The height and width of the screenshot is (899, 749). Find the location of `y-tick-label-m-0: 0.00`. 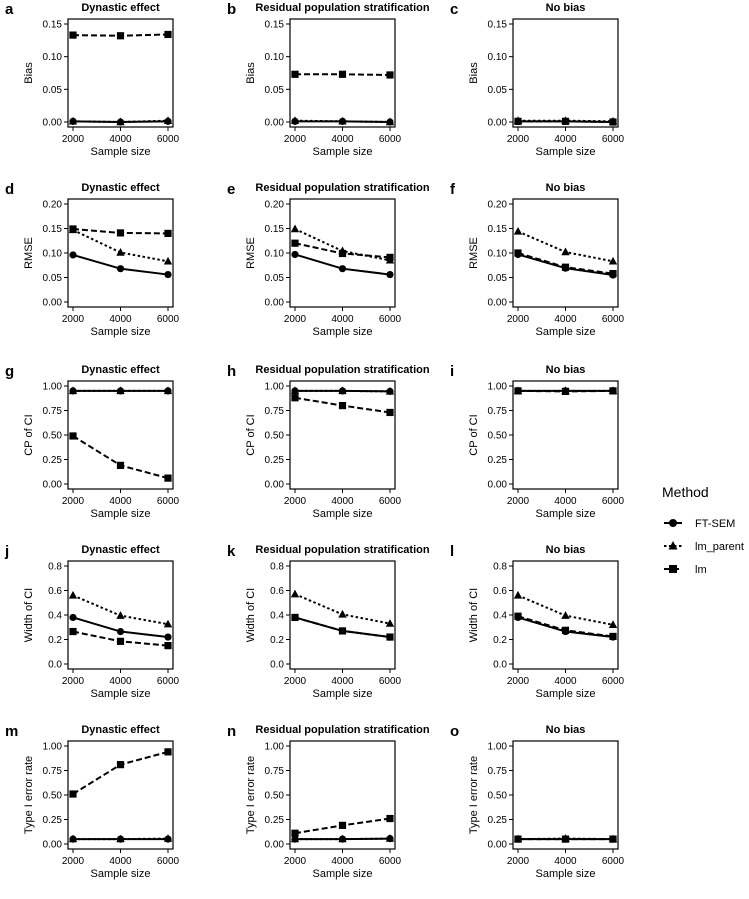

y-tick-label-m-0: 0.00 is located at coordinates (53, 845).